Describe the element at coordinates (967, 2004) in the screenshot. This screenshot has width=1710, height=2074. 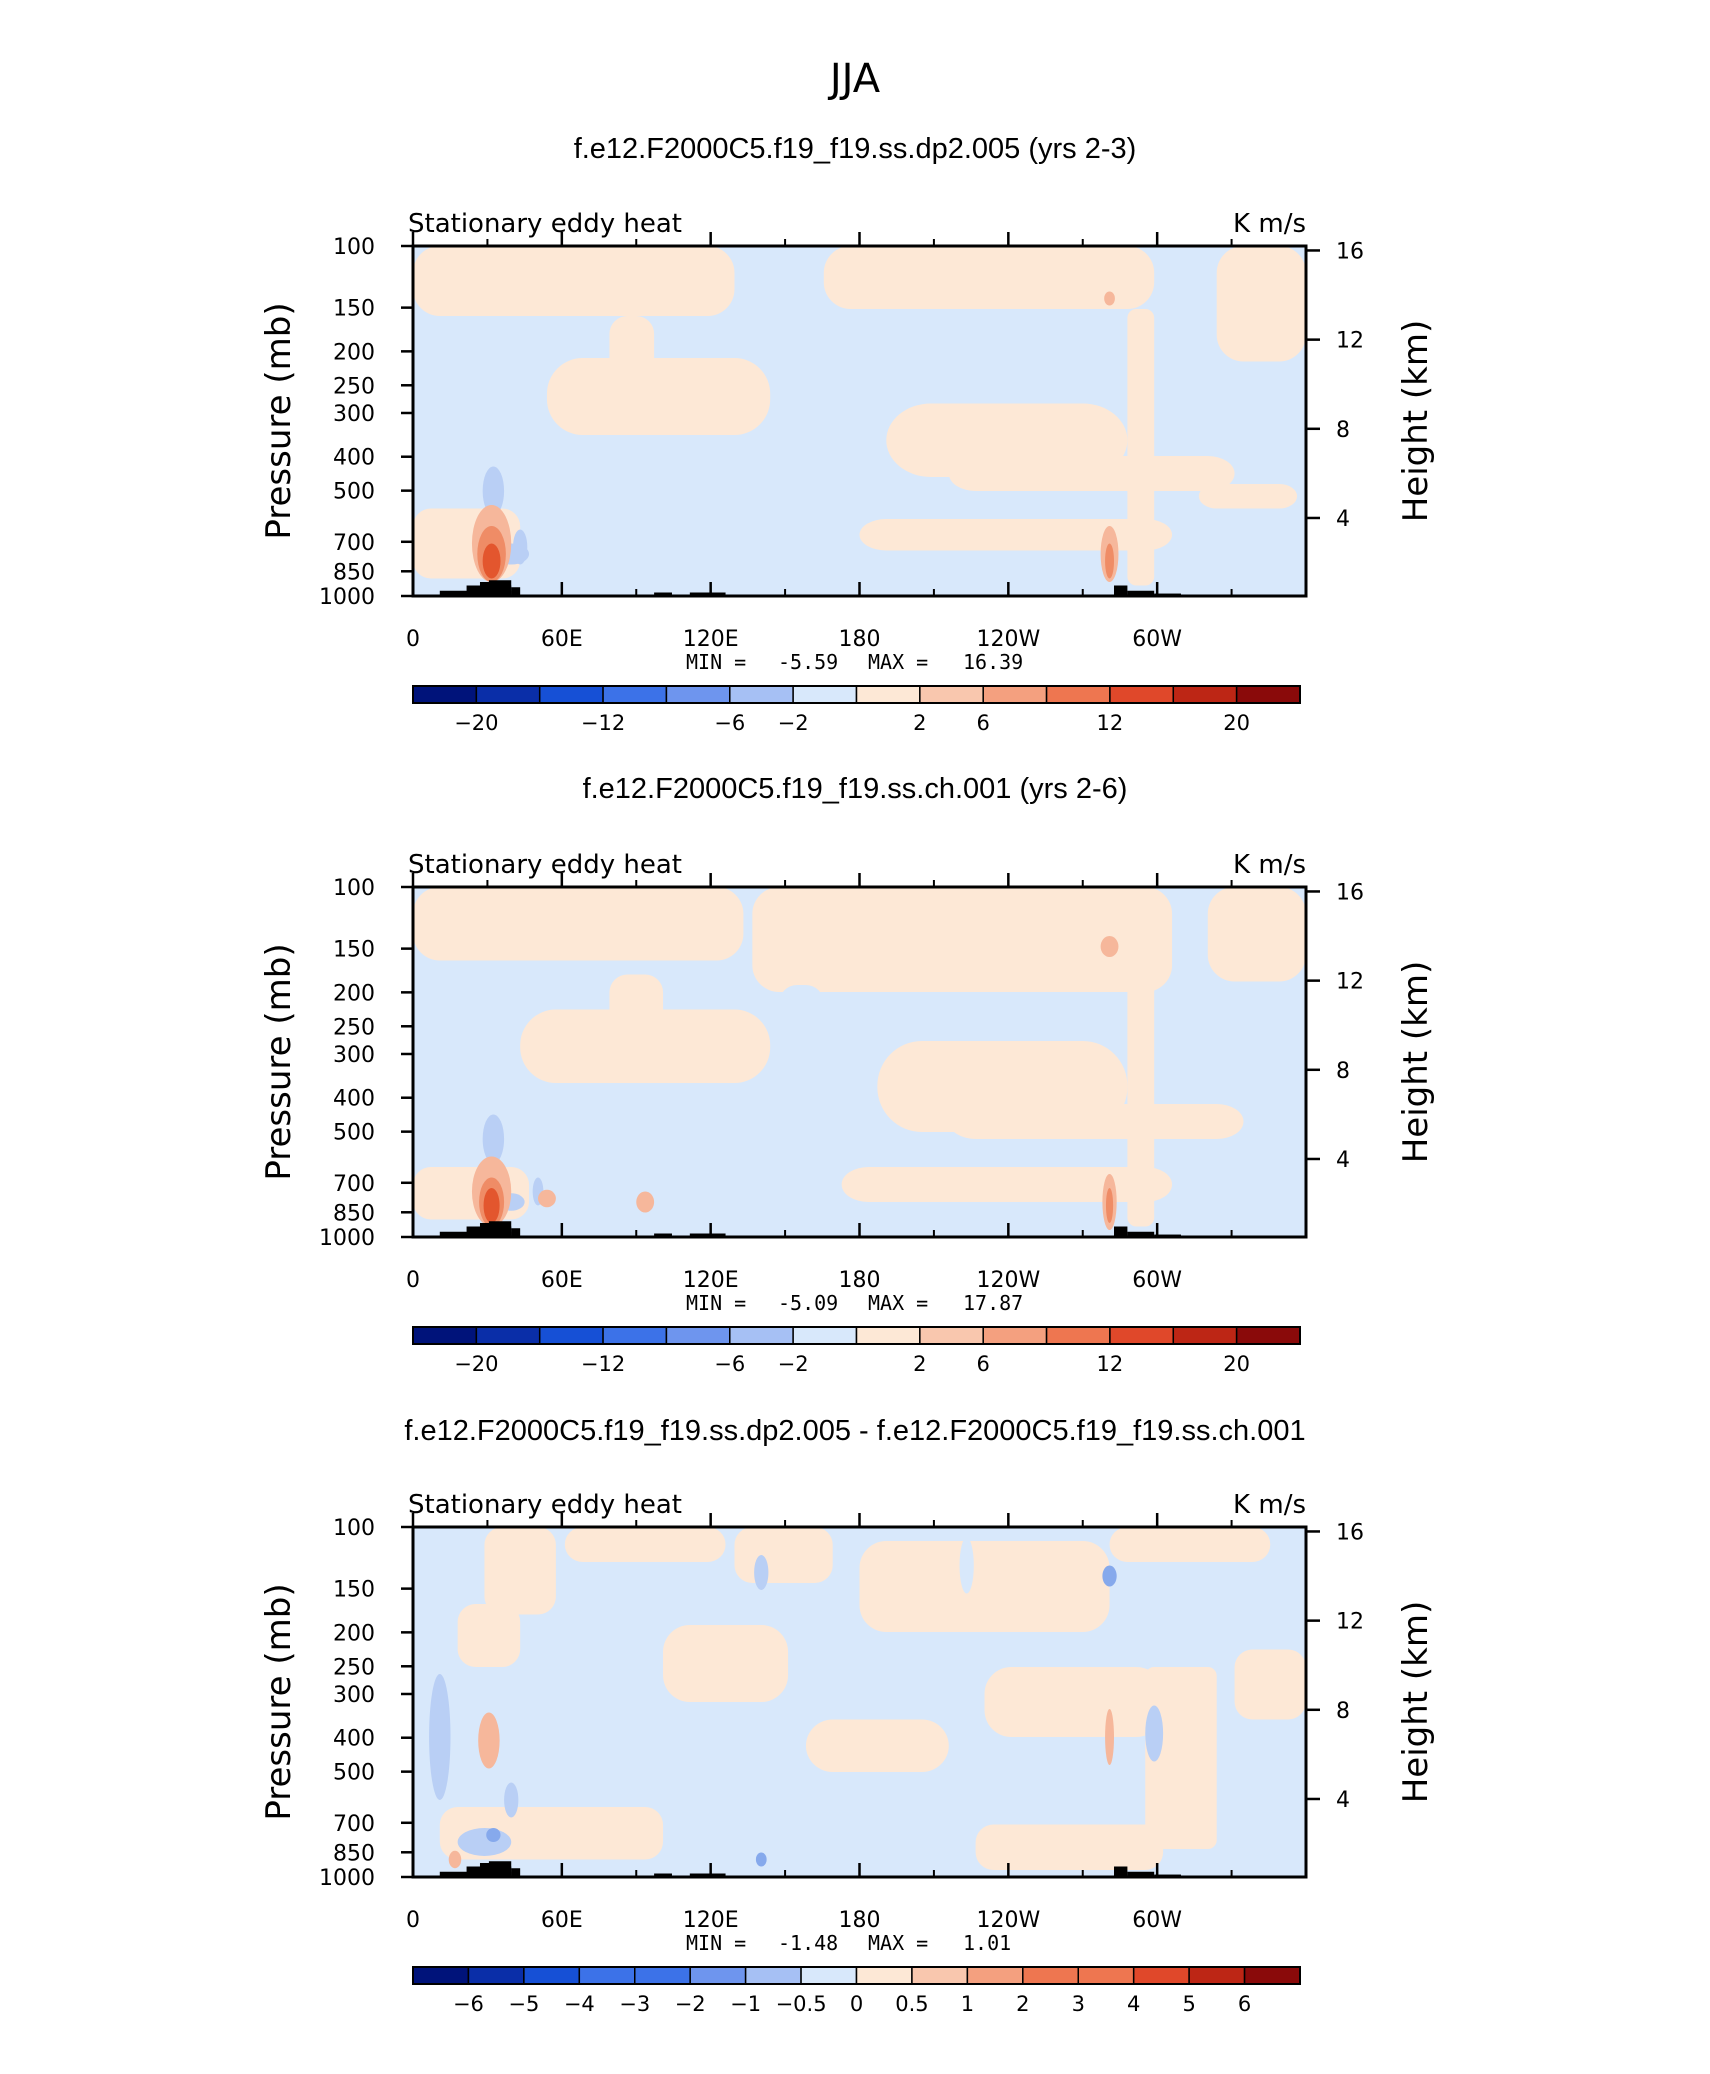
I see `colorbar-label: 1` at that location.